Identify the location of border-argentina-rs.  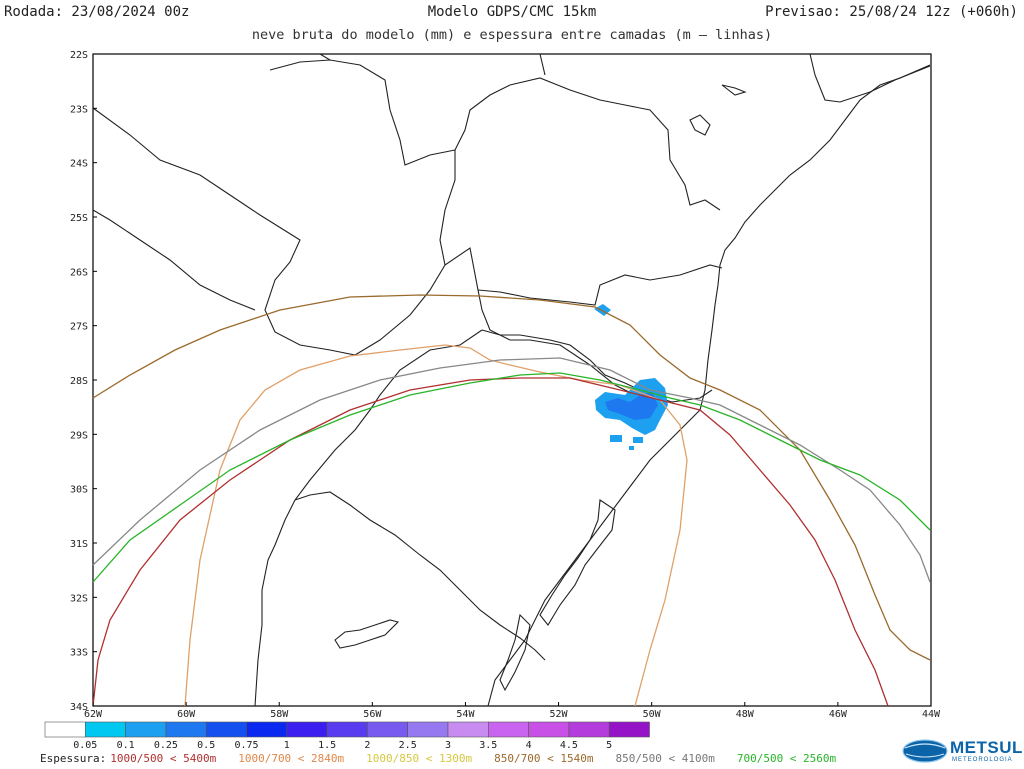
(368, 518).